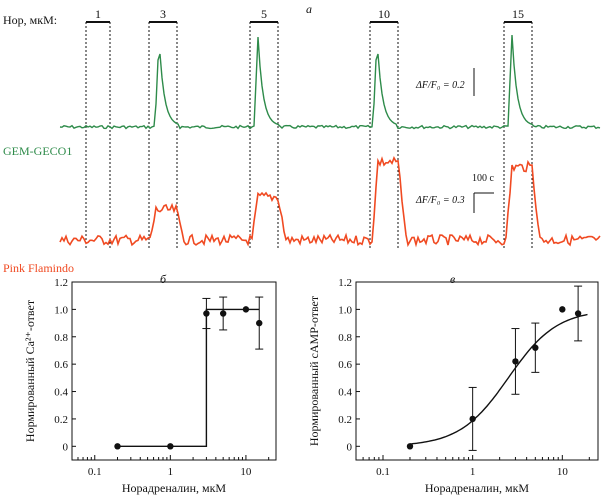 Image resolution: width=601 pixels, height=503 pixels. Describe the element at coordinates (483, 178) in the screenshot. I see `scale-time-label: 100 с` at that location.